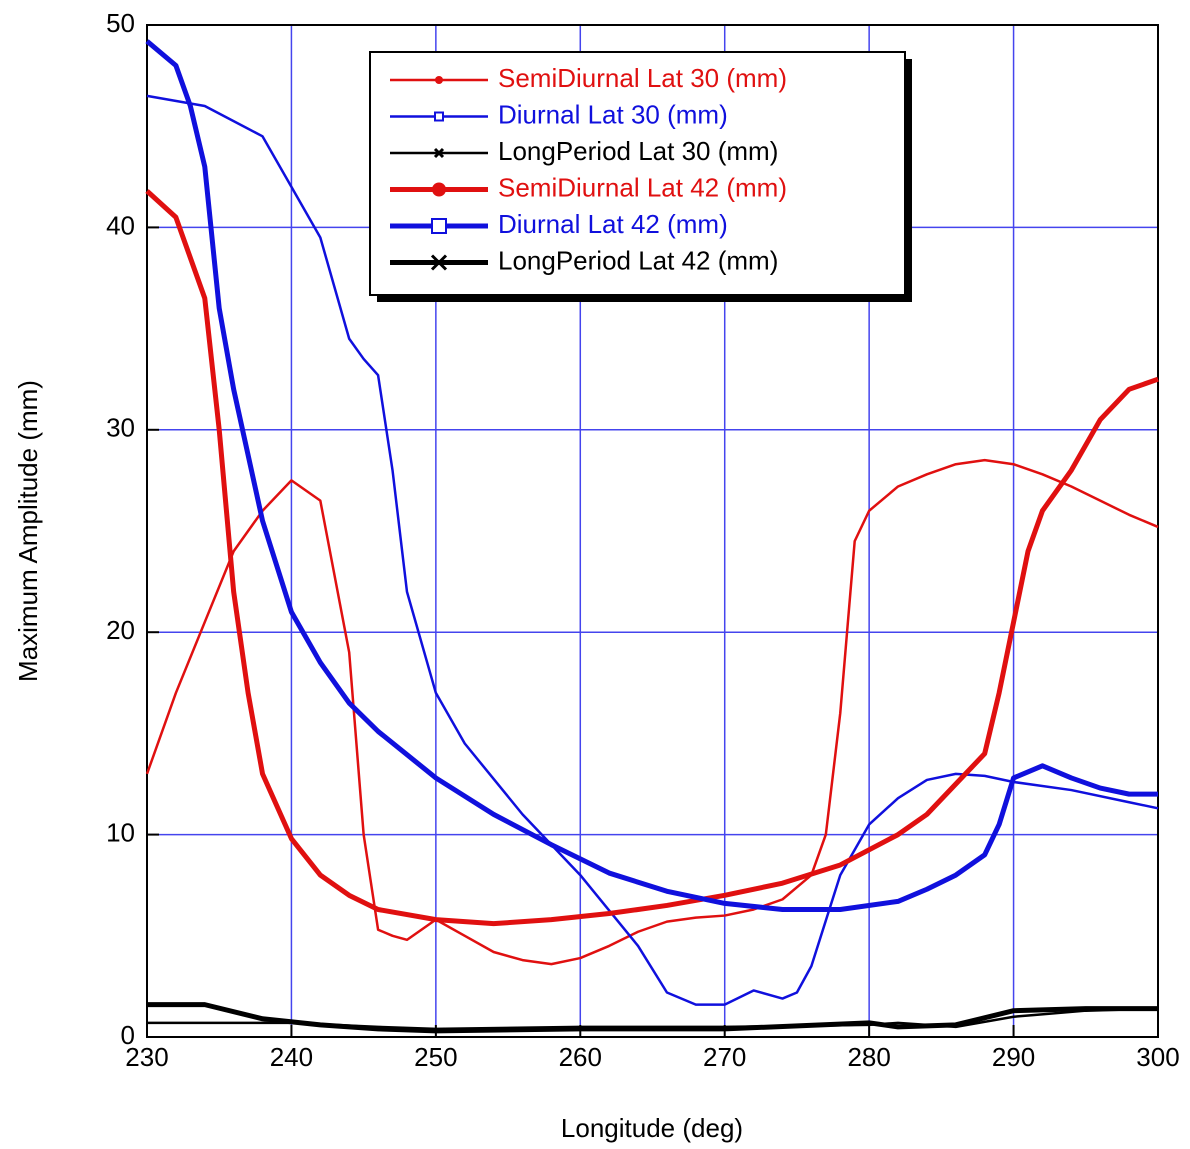 The image size is (1190, 1149). What do you see at coordinates (146, 1057) in the screenshot?
I see `x-tick-label: 230` at bounding box center [146, 1057].